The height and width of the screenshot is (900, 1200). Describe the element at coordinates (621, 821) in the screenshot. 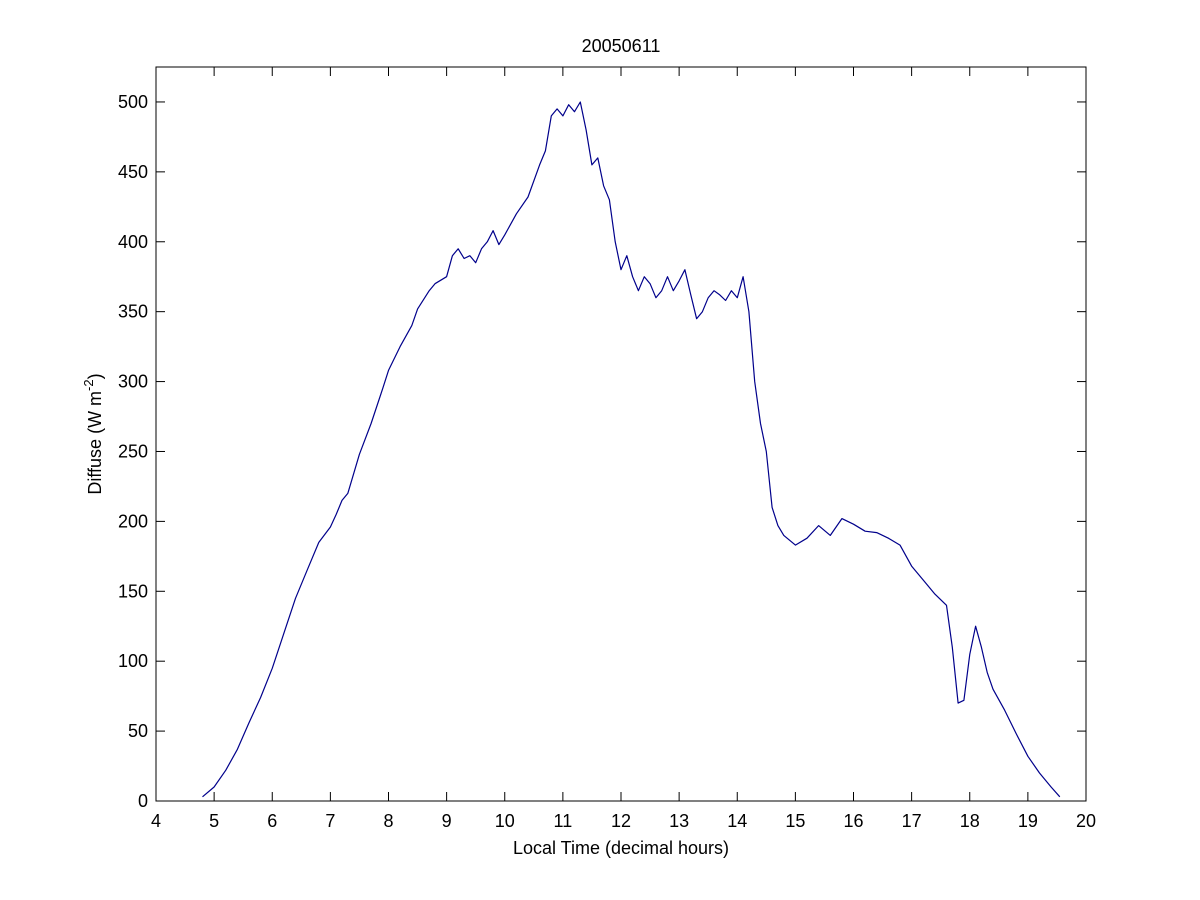

I see `x-tick-label: 12` at that location.